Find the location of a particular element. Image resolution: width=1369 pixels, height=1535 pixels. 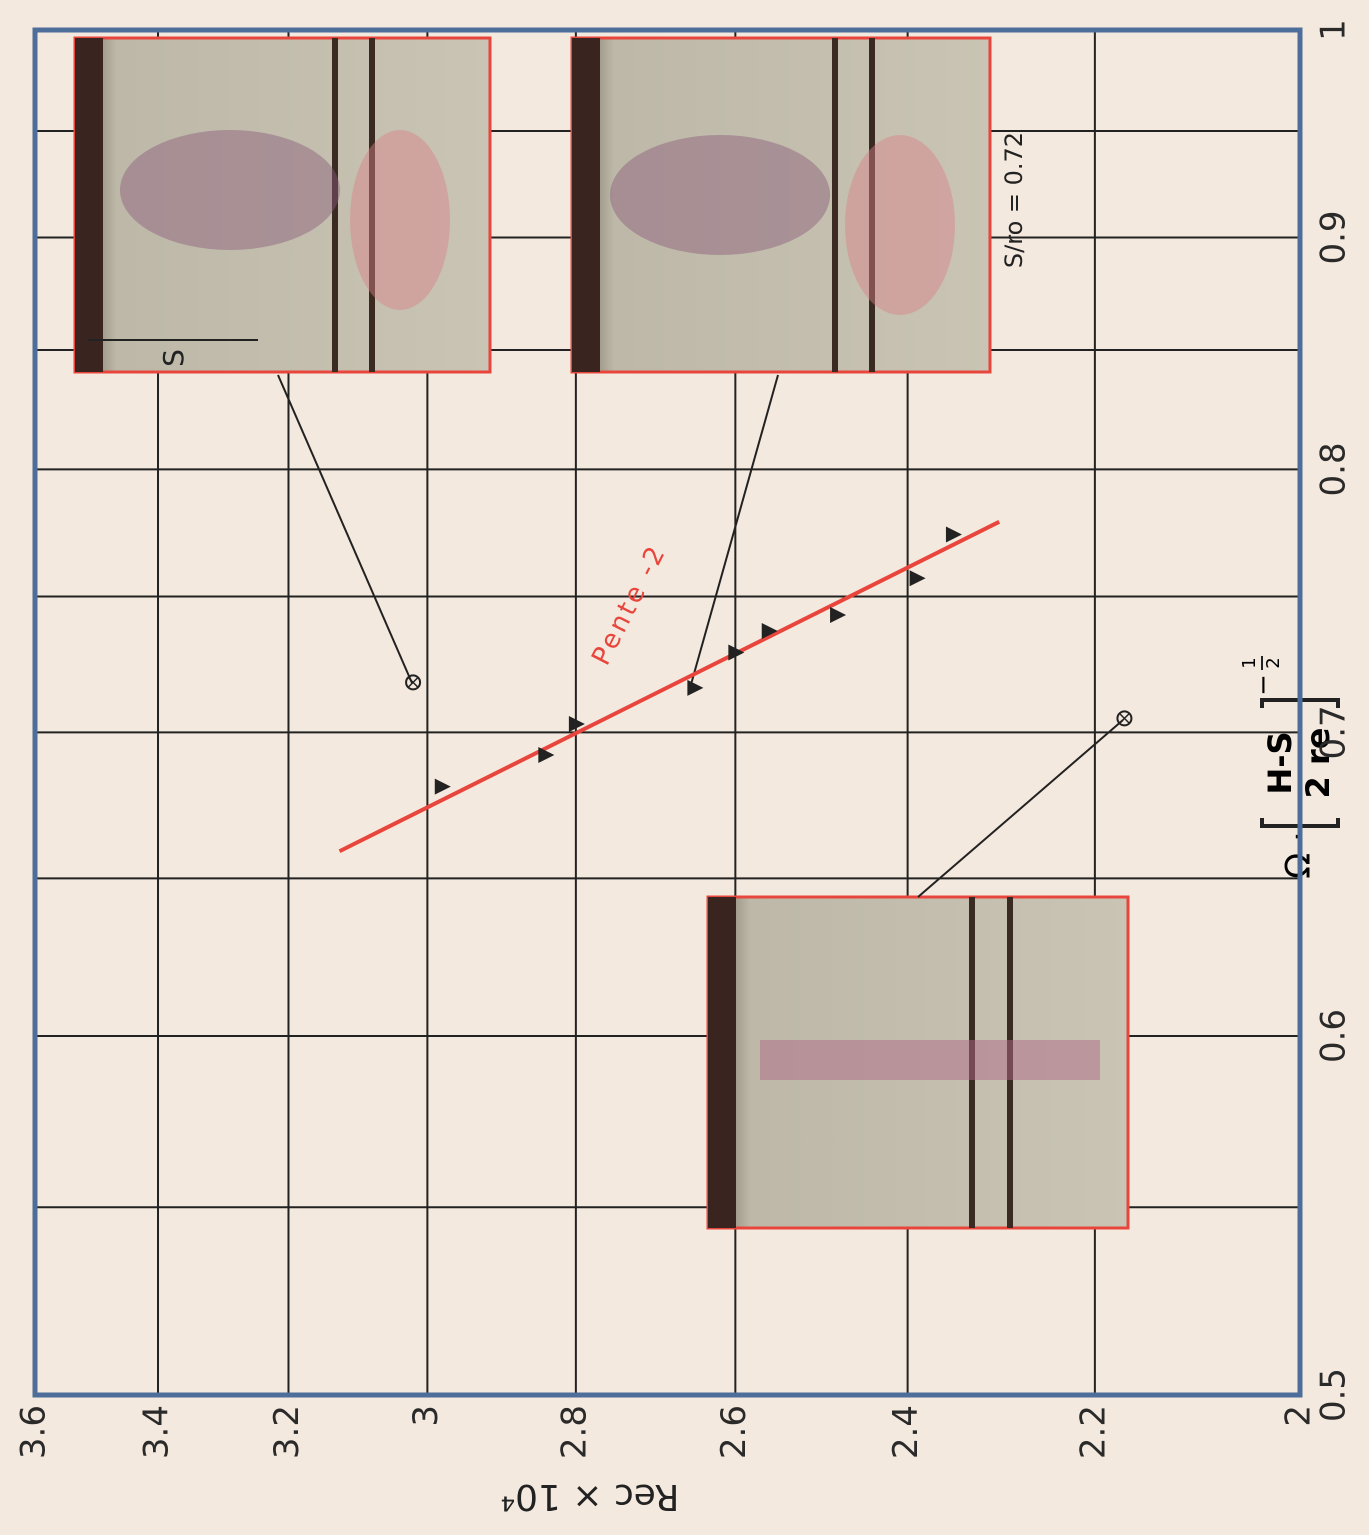

photo: S is located at coordinates (282, 205).